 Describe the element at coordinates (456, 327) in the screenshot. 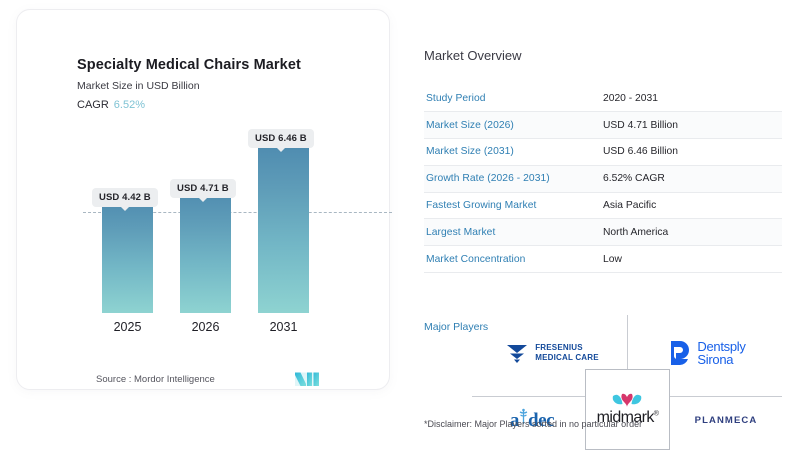

I see `major-players-label: Major Players` at that location.